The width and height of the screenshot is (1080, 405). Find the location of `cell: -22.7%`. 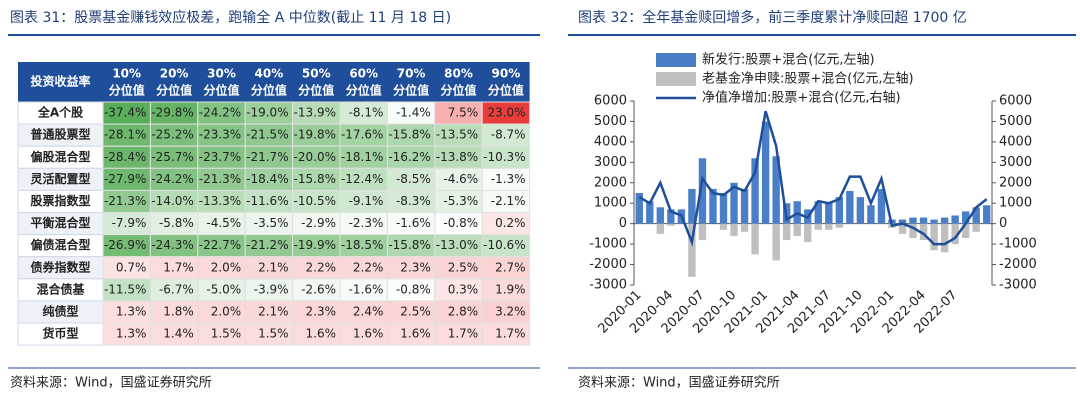

cell: -22.7% is located at coordinates (220, 245).